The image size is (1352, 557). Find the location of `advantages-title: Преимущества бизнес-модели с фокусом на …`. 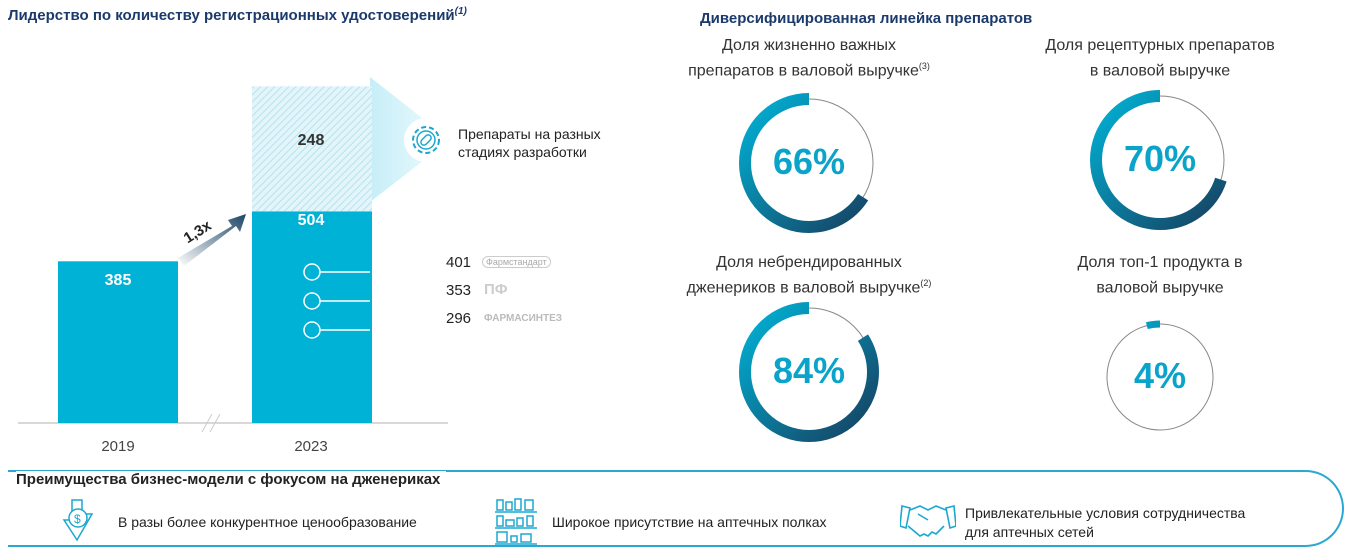

advantages-title: Преимущества бизнес-модели с фокусом на … is located at coordinates (231, 479).